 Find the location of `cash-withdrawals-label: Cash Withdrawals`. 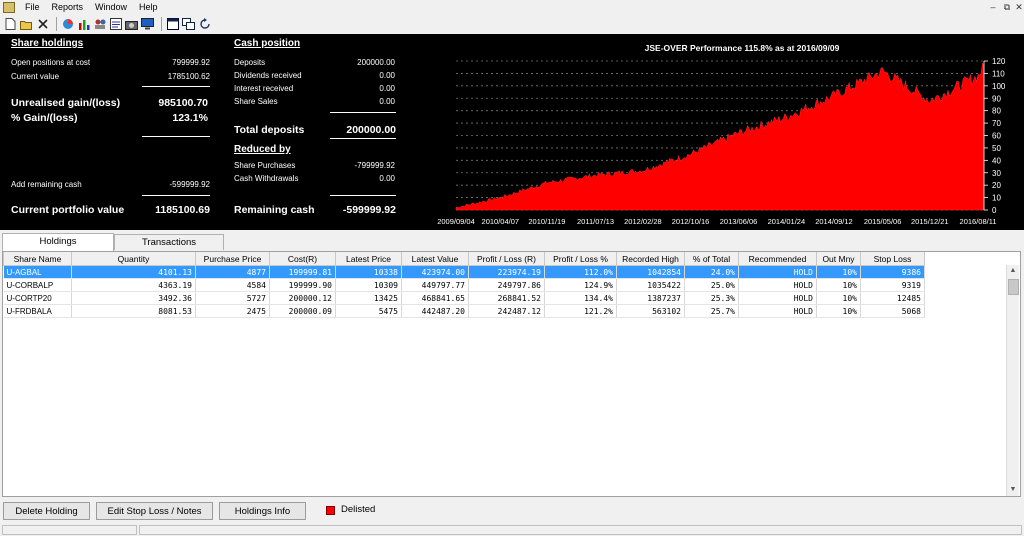

cash-withdrawals-label: Cash Withdrawals is located at coordinates (266, 178).